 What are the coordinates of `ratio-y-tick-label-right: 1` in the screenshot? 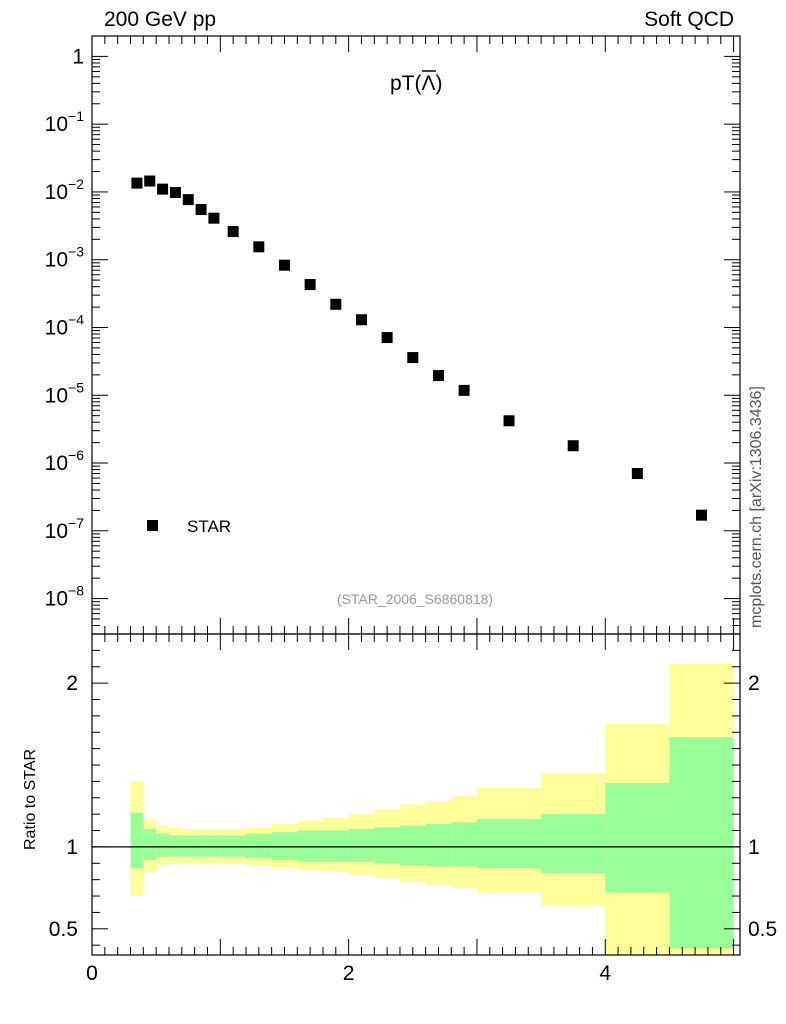 It's located at (754, 847).